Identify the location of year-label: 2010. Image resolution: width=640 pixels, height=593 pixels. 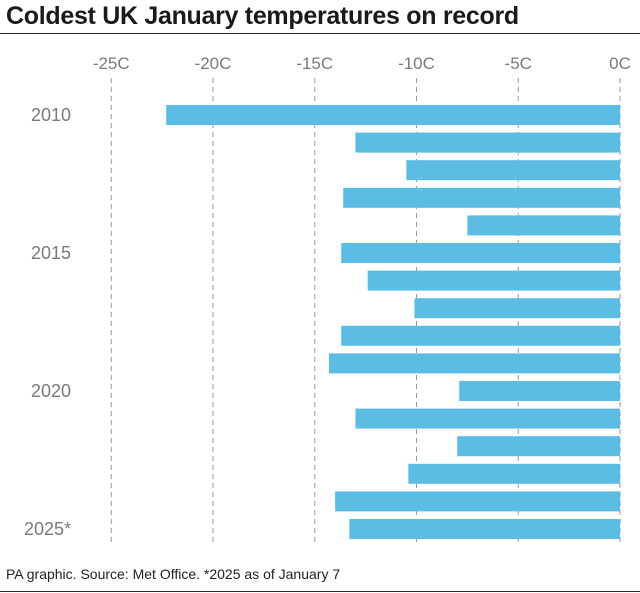
(51, 115).